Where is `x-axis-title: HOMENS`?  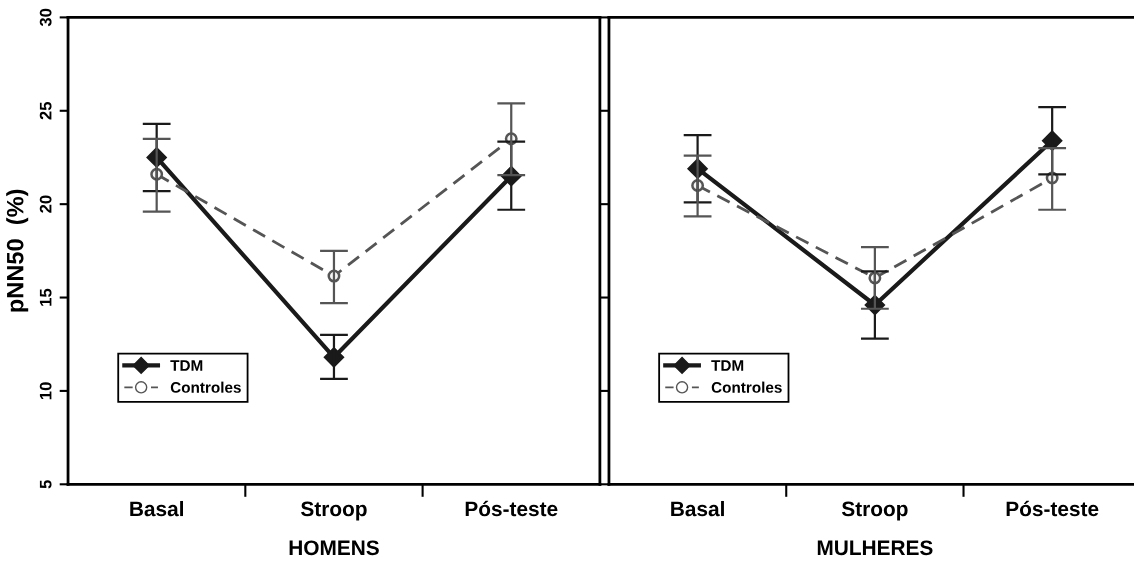 x-axis-title: HOMENS is located at coordinates (334, 548).